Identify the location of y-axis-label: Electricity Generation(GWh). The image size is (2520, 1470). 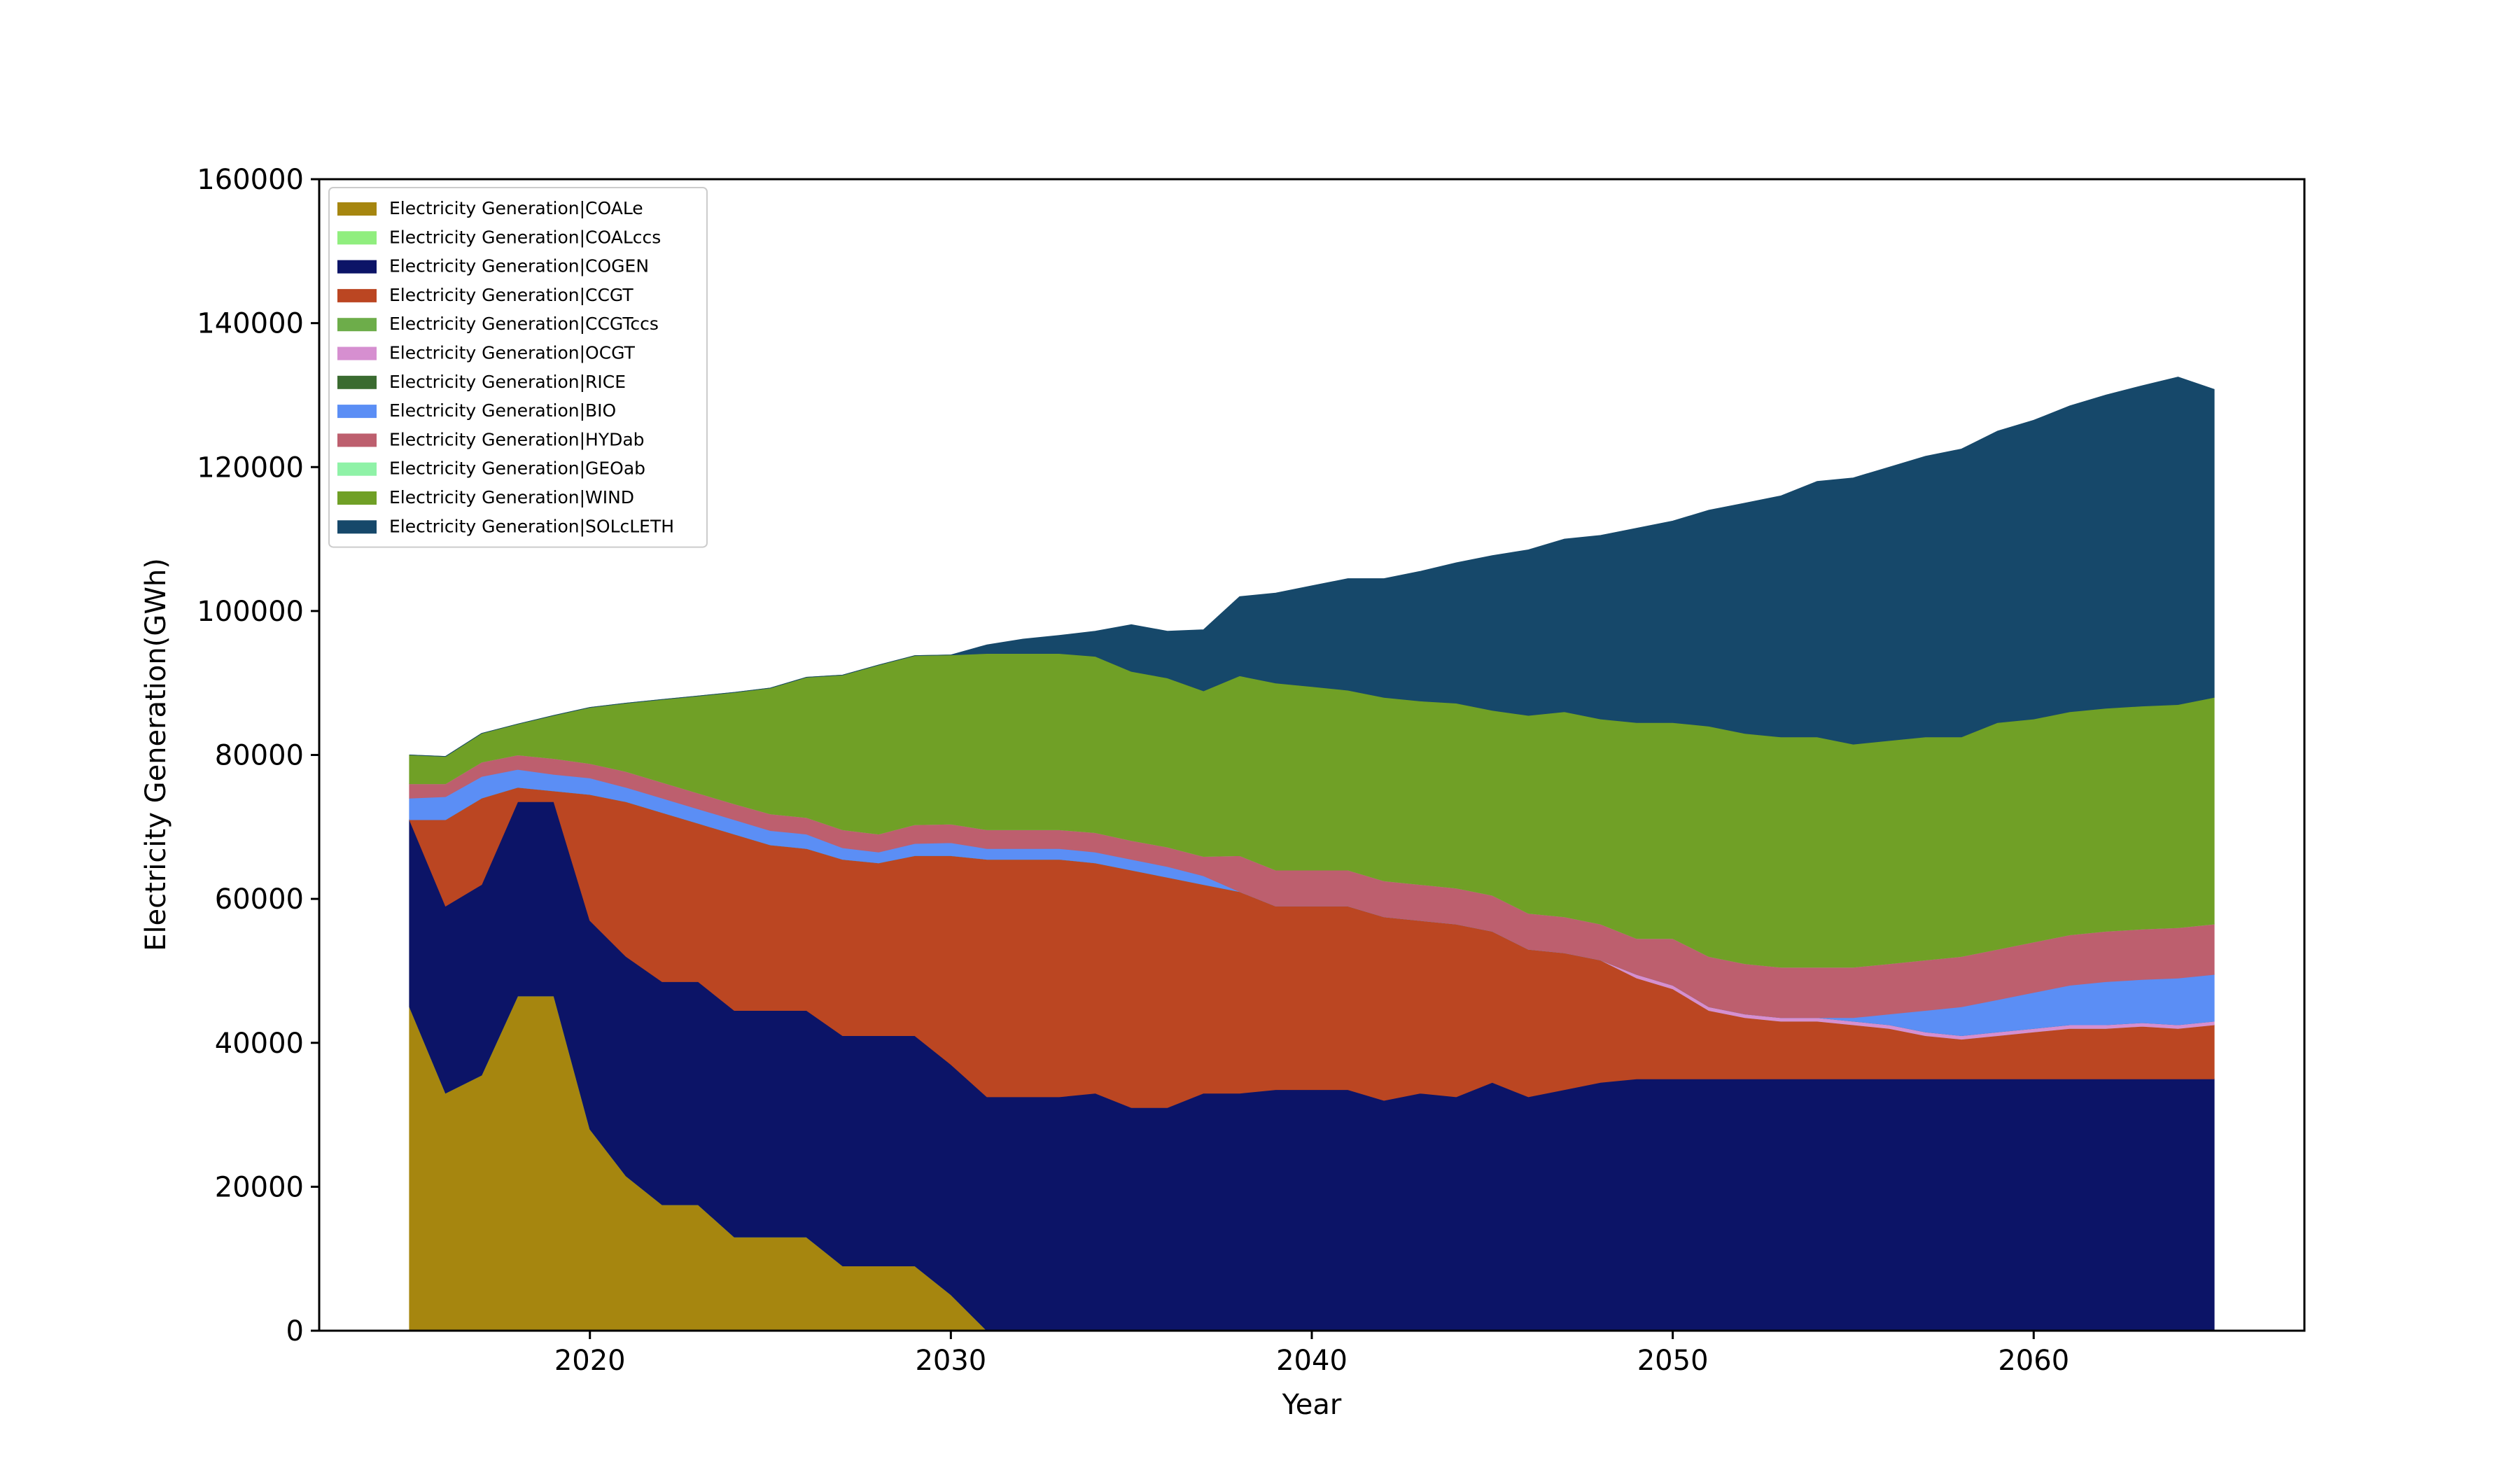
(156, 754).